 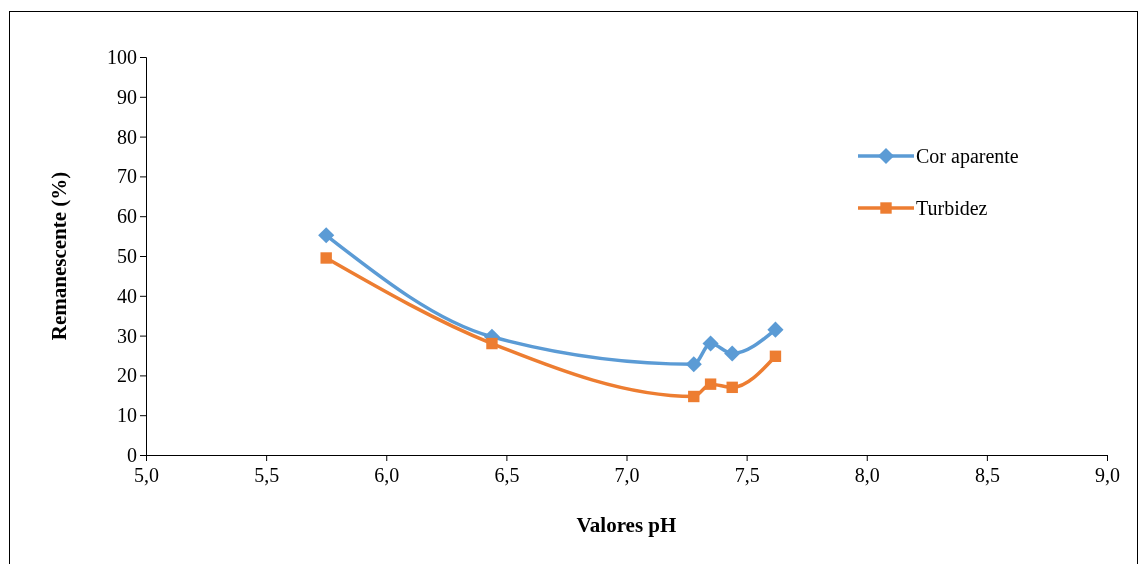 I want to click on y-tick-label: 50, so click(x=127, y=255).